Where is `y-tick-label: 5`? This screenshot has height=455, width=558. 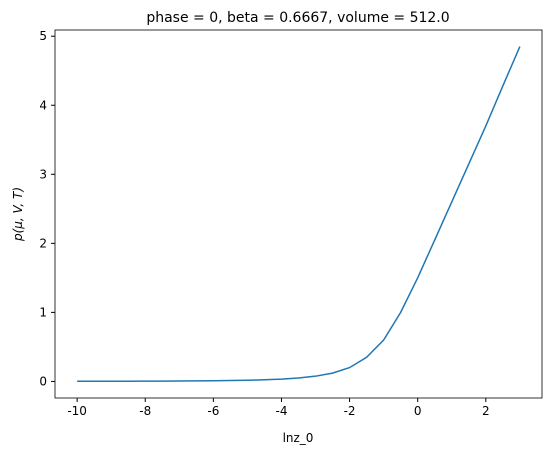
y-tick-label: 5 is located at coordinates (43, 36).